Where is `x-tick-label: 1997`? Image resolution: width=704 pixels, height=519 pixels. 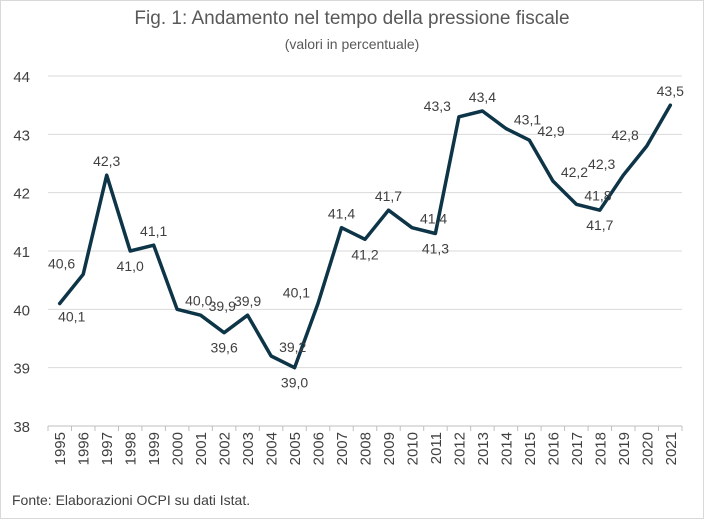
x-tick-label: 1997 is located at coordinates (107, 448).